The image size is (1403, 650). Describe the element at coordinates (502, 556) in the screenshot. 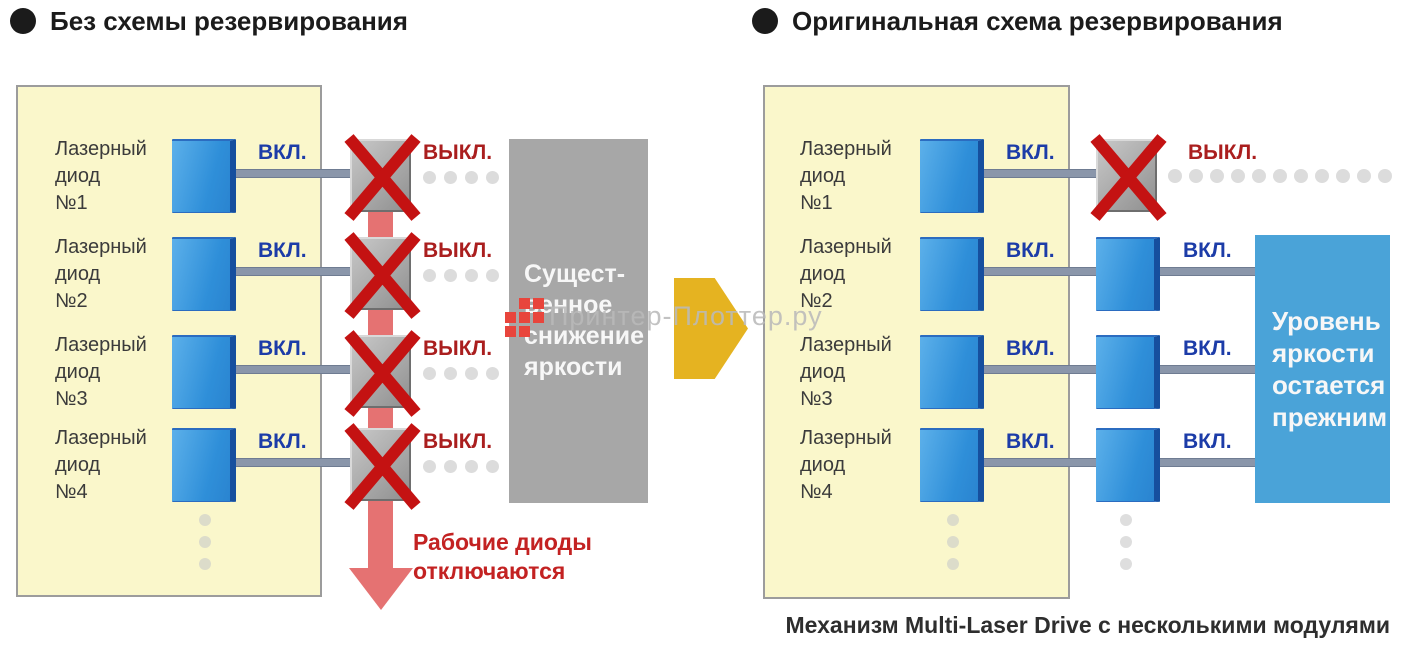

I see `failure-note: Рабочие диоды отключаются` at that location.